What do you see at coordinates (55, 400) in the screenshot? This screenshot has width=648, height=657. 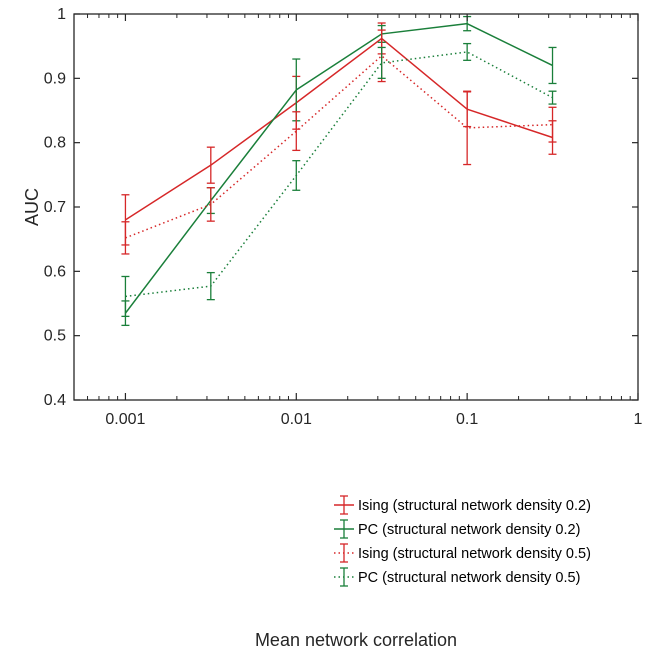 I see `y-tick-label-0: 0.4` at bounding box center [55, 400].